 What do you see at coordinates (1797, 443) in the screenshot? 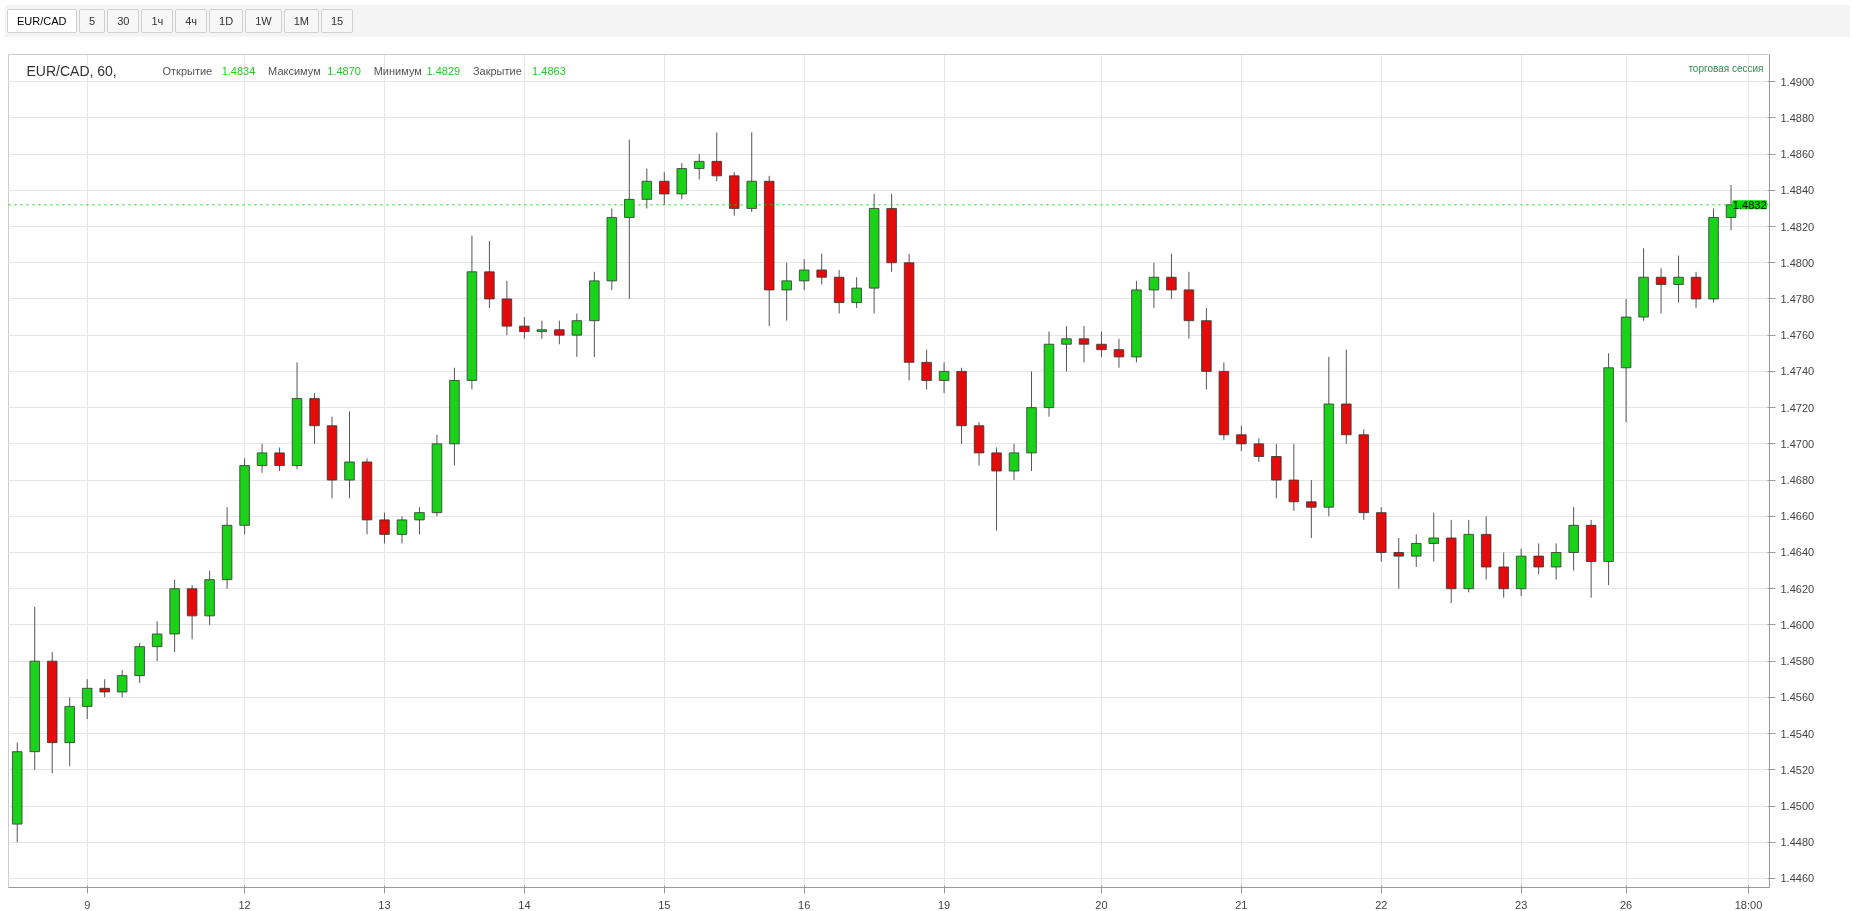
I see `y-tick-label: 1.4700` at bounding box center [1797, 443].